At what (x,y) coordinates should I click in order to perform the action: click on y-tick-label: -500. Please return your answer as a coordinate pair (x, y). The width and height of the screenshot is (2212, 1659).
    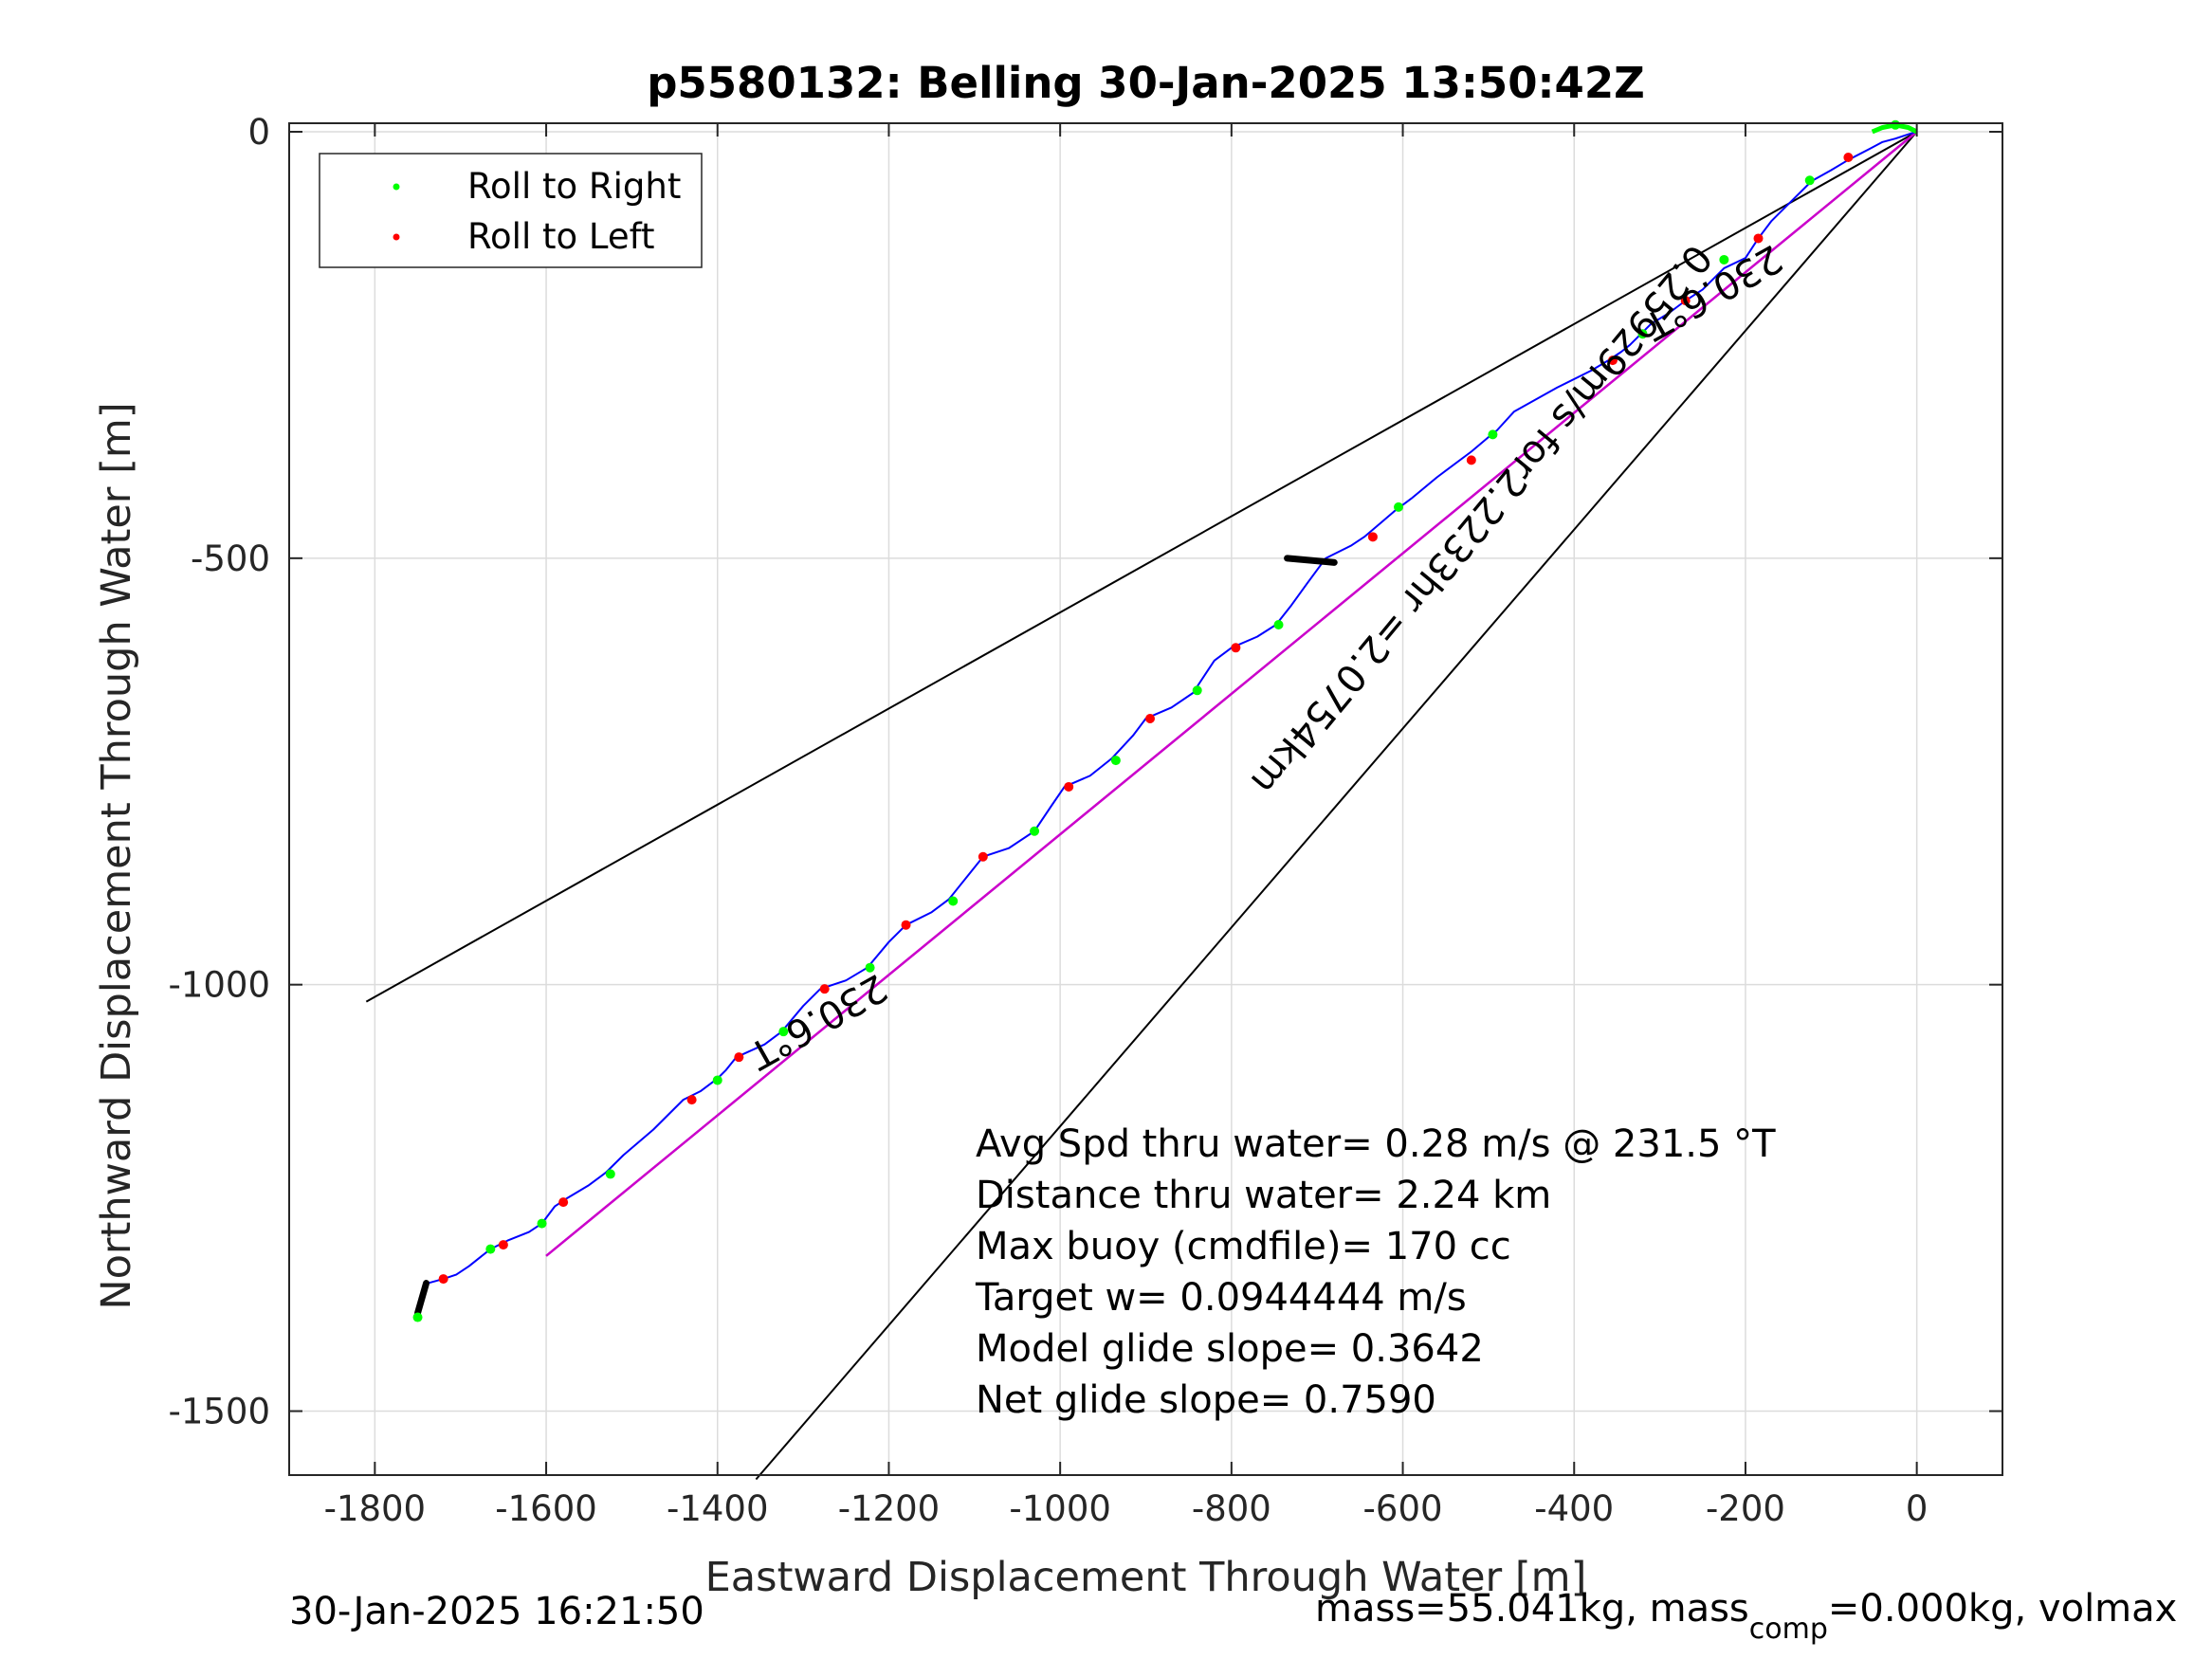
    Looking at the image, I should click on (230, 558).